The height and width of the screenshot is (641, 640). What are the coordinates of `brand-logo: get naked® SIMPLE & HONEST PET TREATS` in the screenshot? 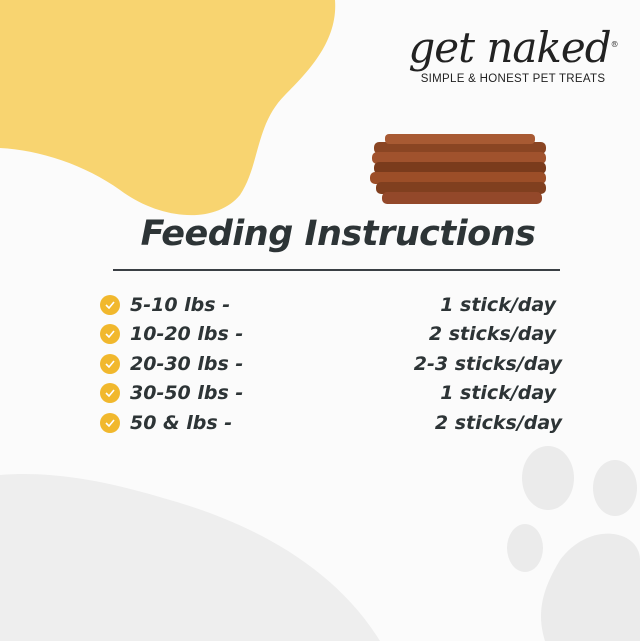 It's located at (513, 54).